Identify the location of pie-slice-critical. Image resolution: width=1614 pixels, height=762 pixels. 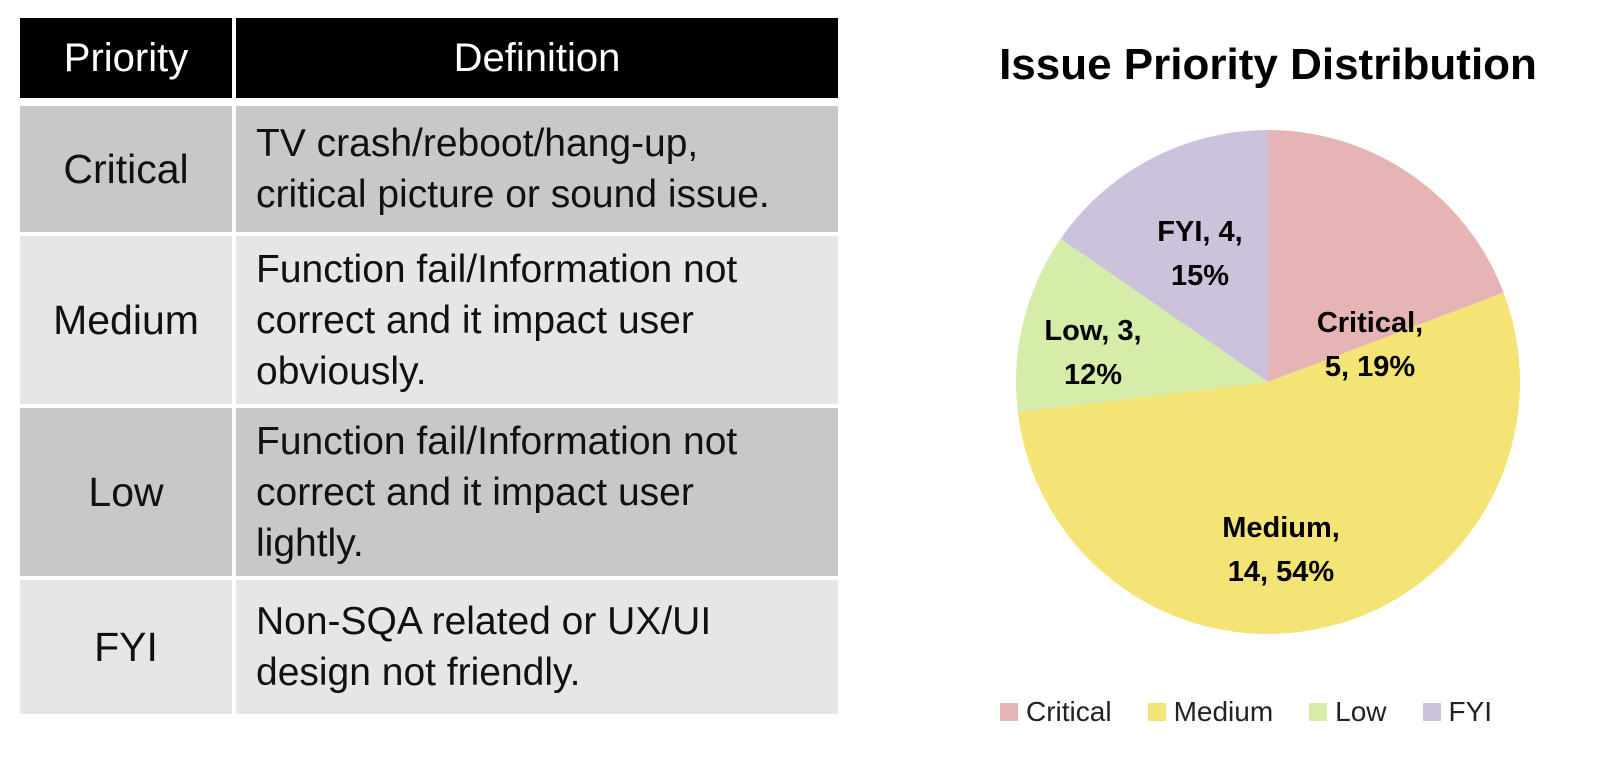
(1386, 256).